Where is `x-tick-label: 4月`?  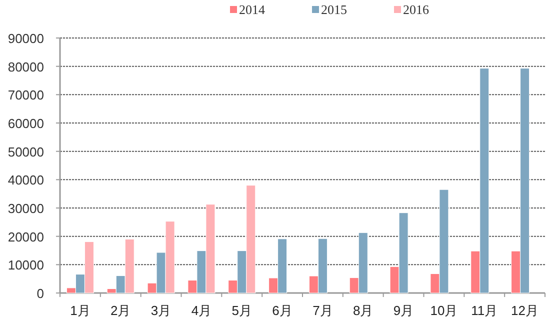
x-tick-label: 4月 is located at coordinates (201, 310).